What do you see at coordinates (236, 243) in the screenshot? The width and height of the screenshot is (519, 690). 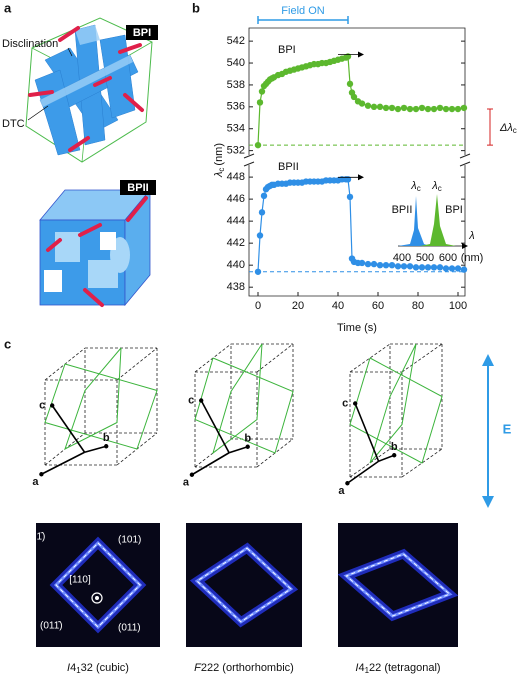 I see `y-tick-label: 442` at bounding box center [236, 243].